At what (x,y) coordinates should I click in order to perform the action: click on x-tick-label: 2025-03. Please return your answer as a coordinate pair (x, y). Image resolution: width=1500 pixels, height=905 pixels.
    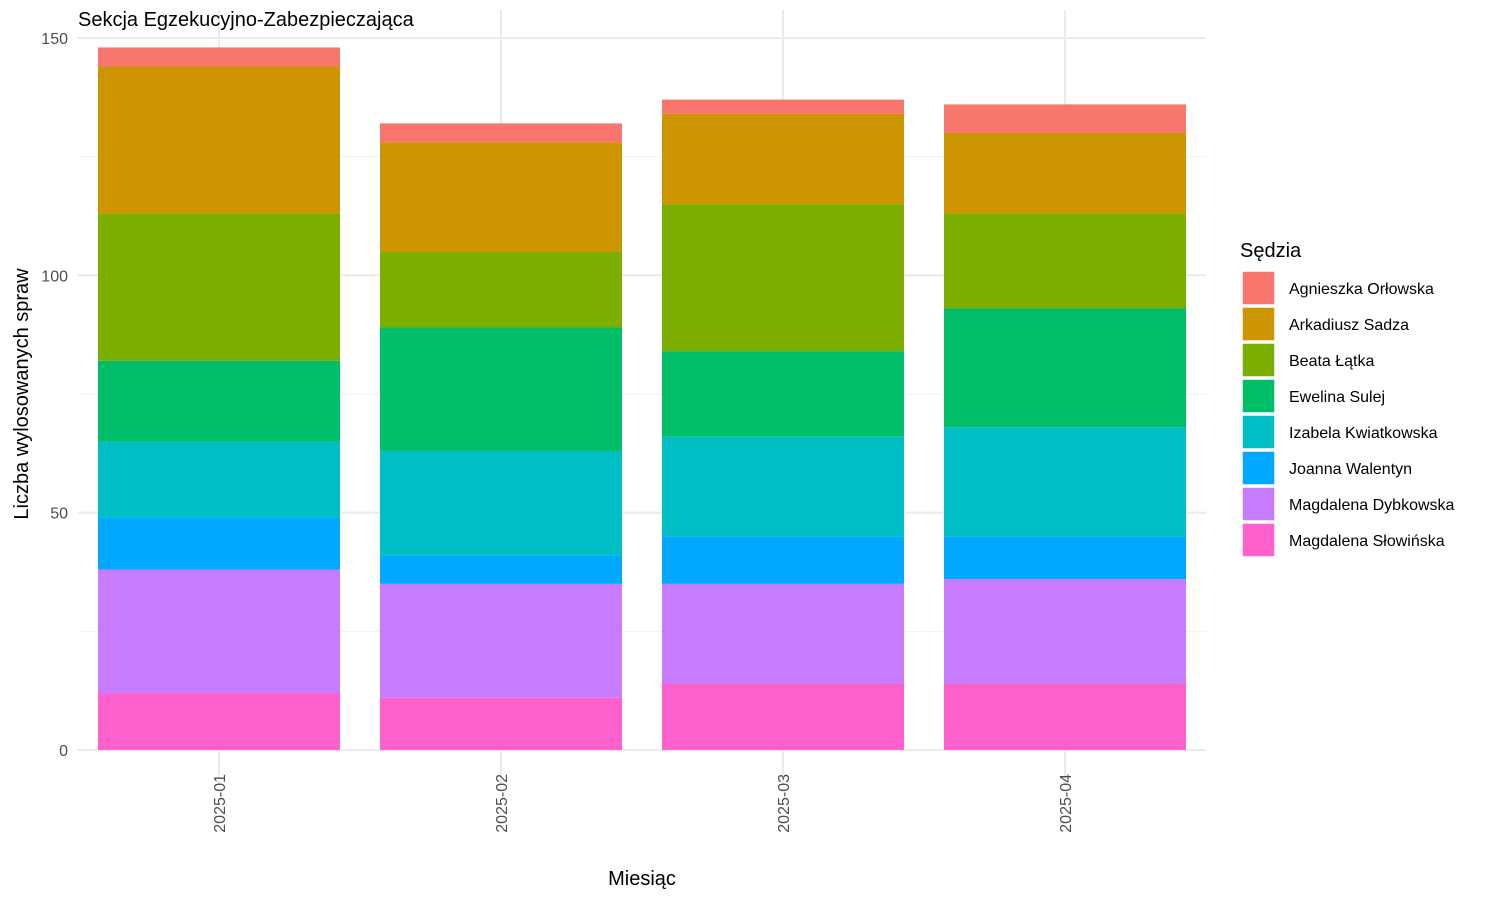
    Looking at the image, I should click on (784, 803).